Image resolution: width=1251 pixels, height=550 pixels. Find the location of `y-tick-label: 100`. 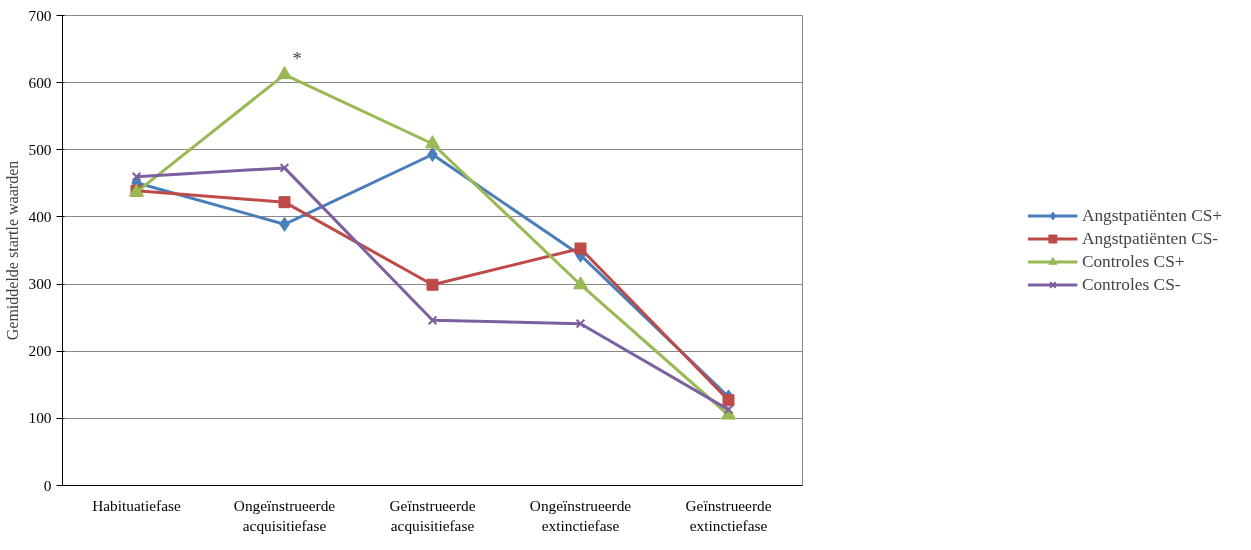

y-tick-label: 100 is located at coordinates (40, 418).